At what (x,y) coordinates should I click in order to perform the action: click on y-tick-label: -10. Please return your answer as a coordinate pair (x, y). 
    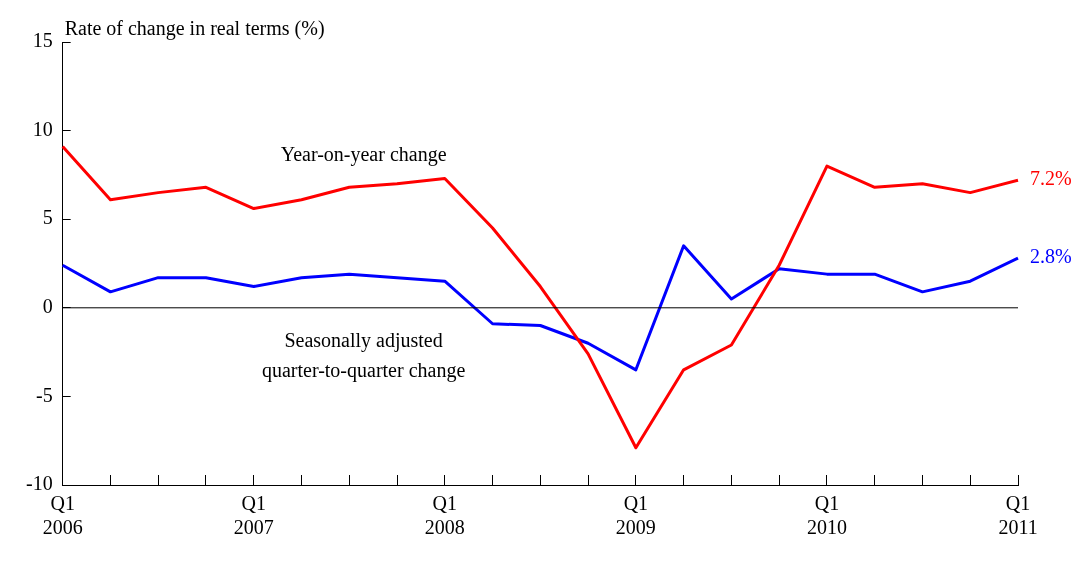
    Looking at the image, I should click on (39, 483).